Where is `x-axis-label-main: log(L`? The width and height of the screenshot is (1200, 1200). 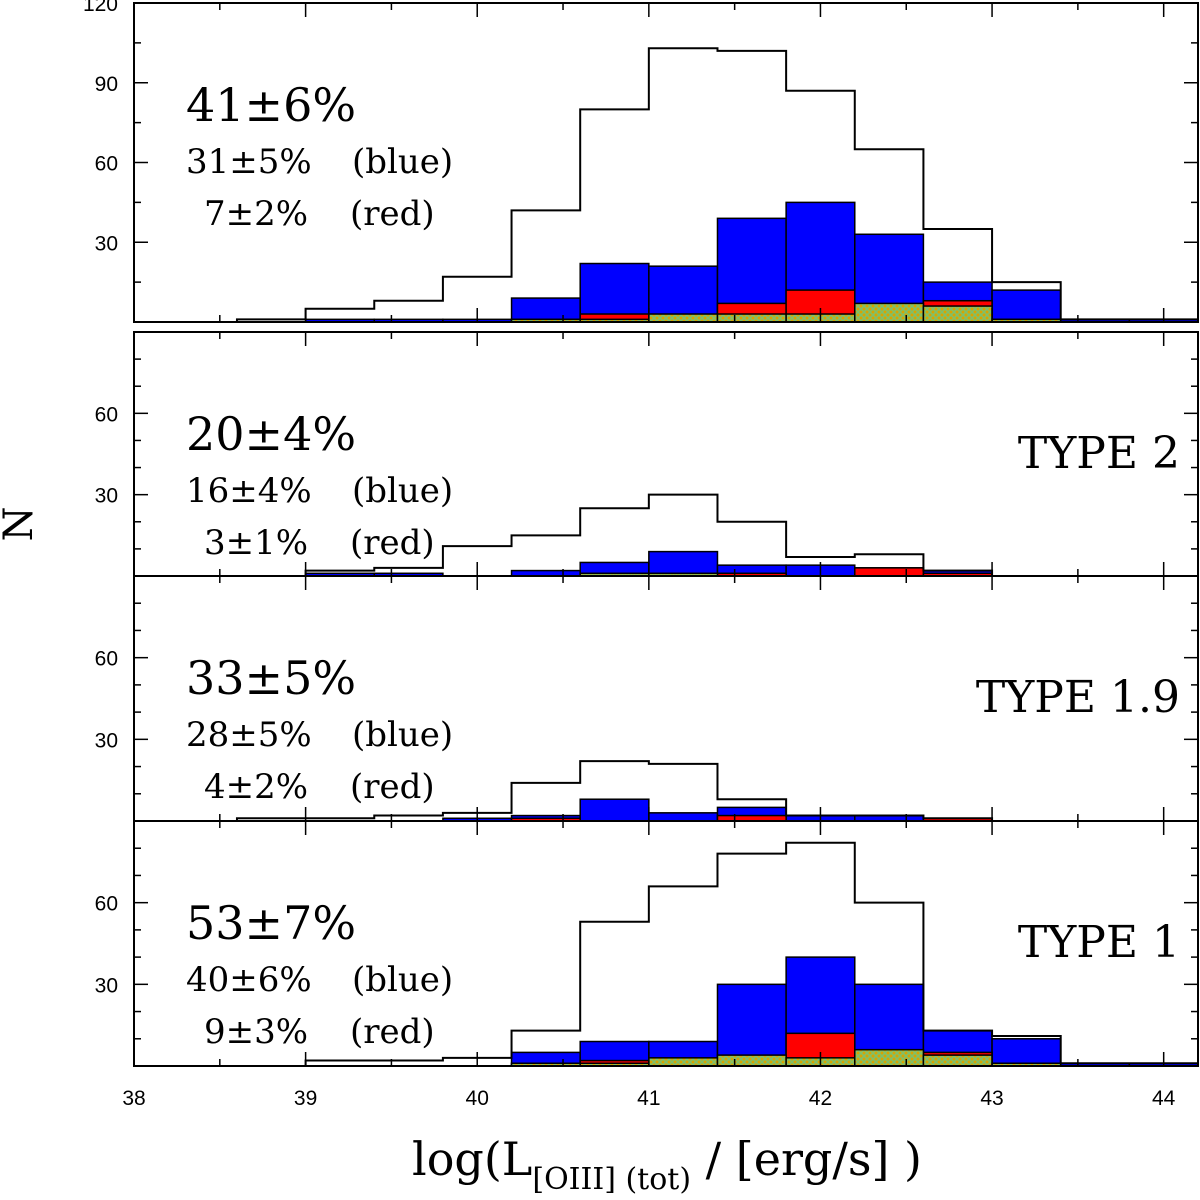 x-axis-label-main: log(L is located at coordinates (472, 1159).